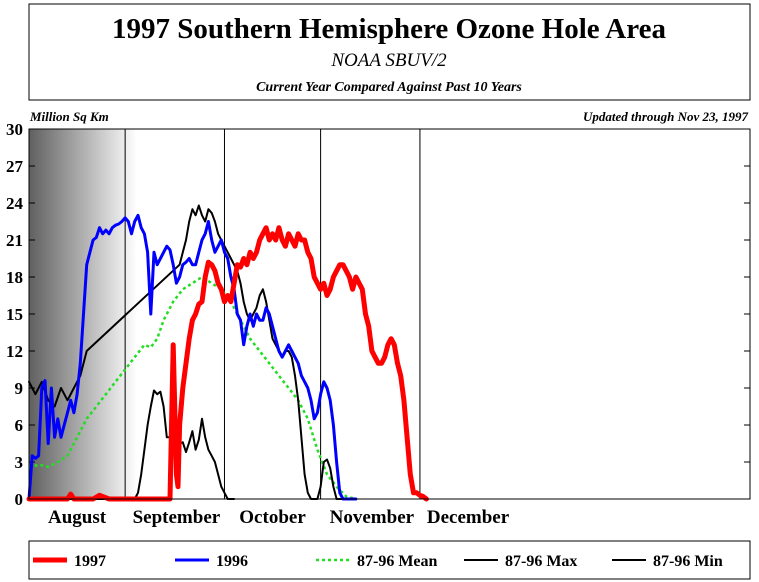 The image size is (759, 582). I want to click on month-label: November, so click(372, 517).